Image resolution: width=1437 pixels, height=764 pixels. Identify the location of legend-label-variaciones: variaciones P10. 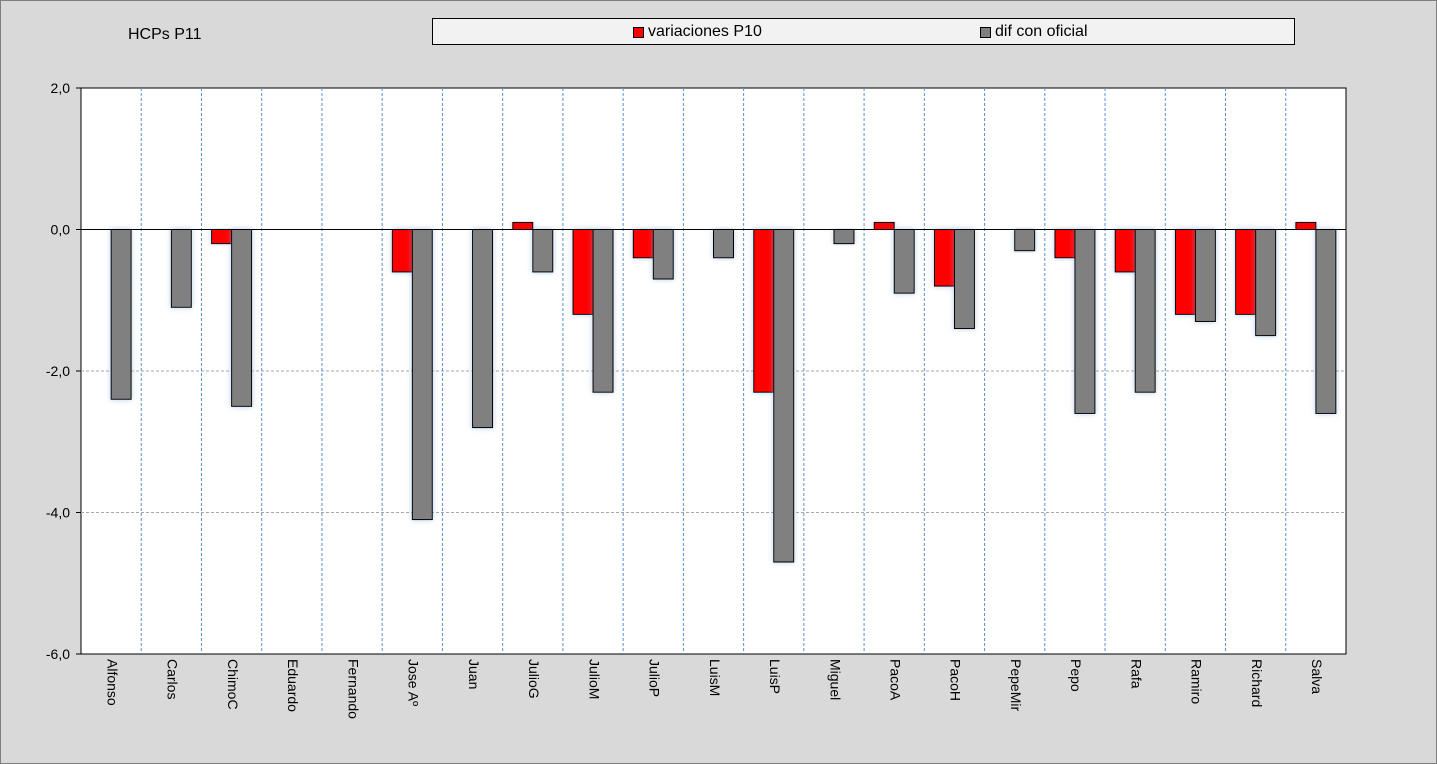
(705, 31).